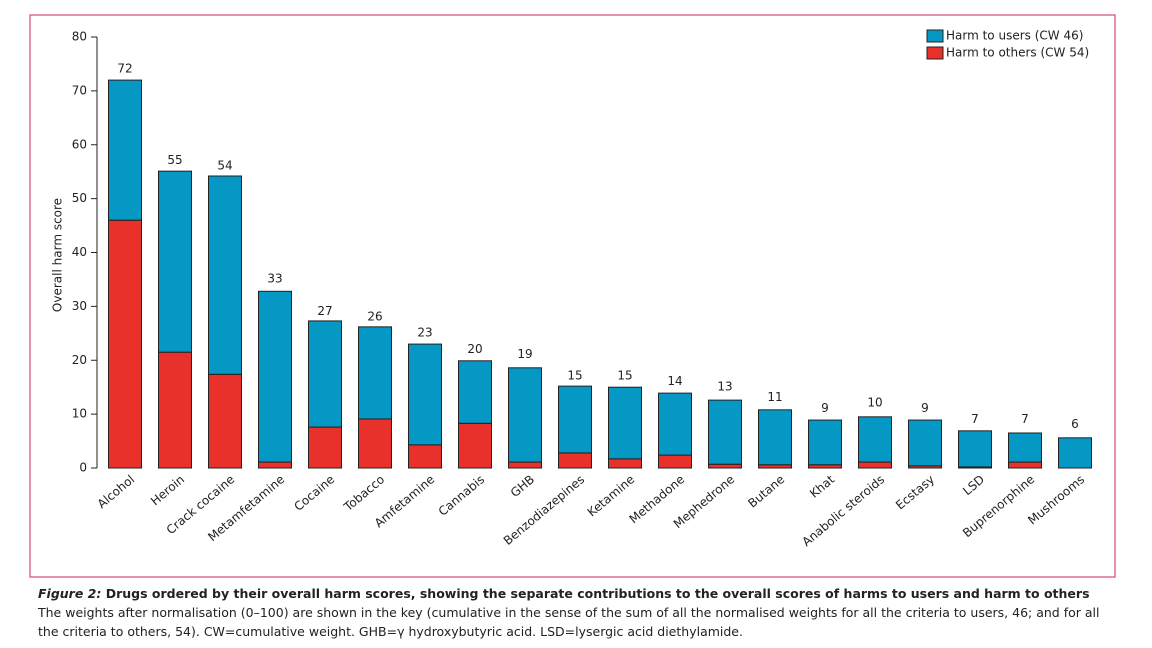 The image size is (1152, 648). What do you see at coordinates (915, 492) in the screenshot?
I see `x-tick-label: Ecstasy` at bounding box center [915, 492].